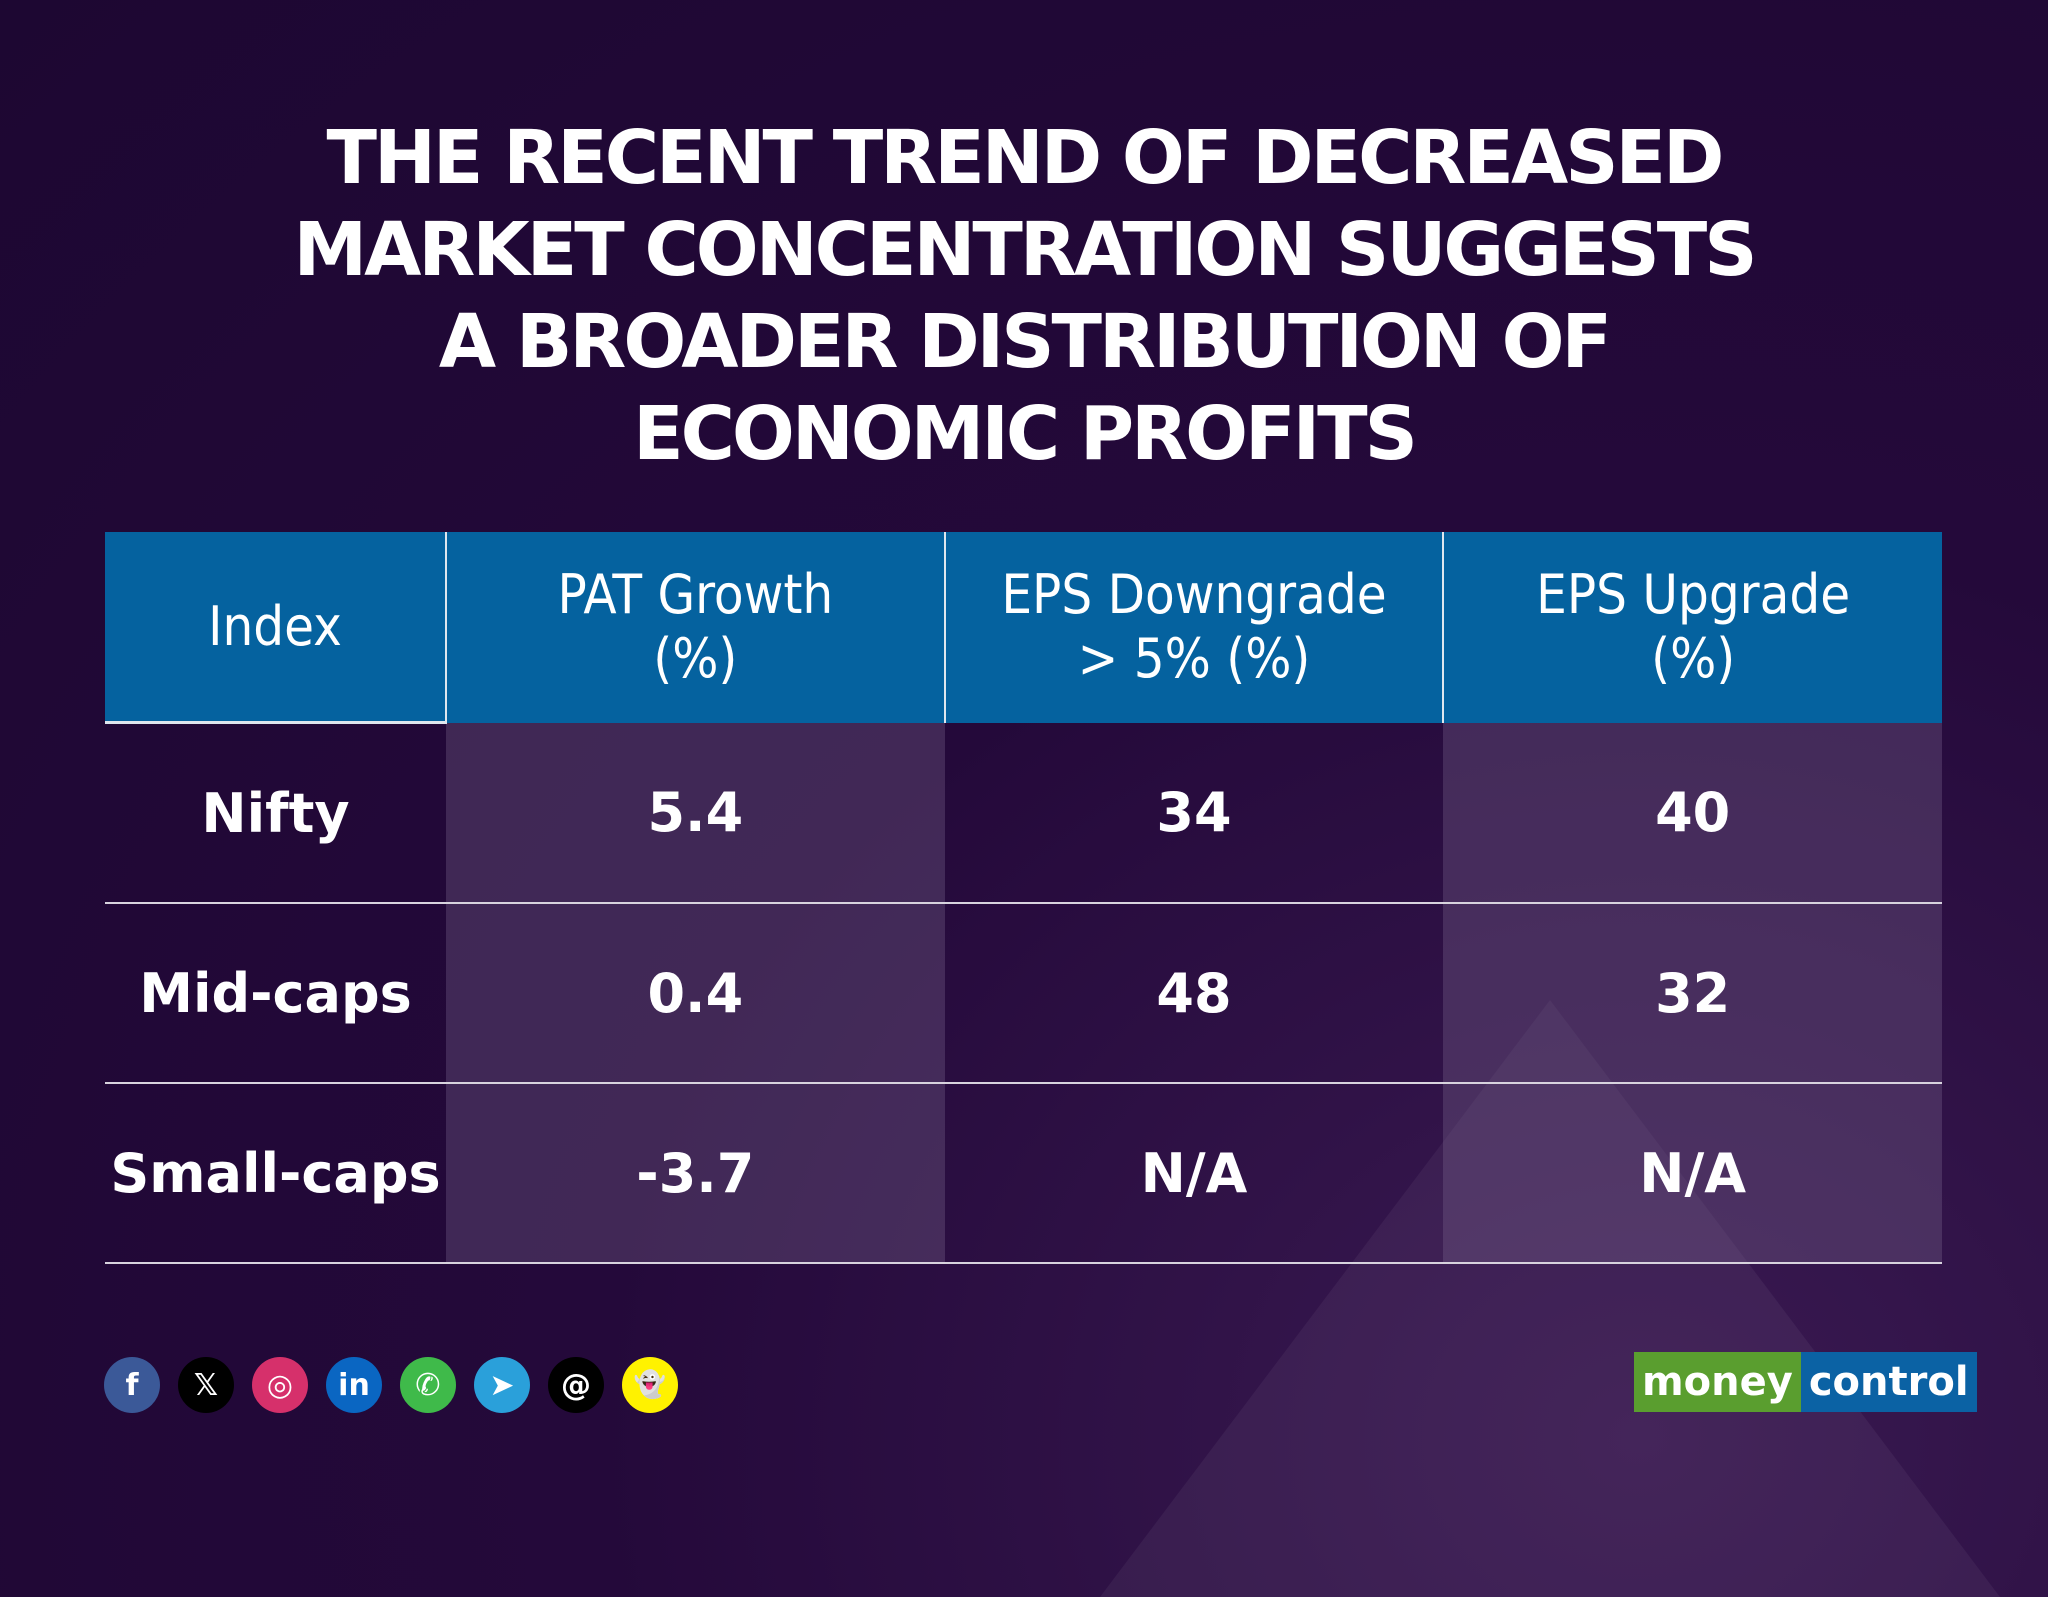 The height and width of the screenshot is (1597, 2048). What do you see at coordinates (1025, 250) in the screenshot?
I see `title-line: MARKET CONCENTRATION SUGGESTS` at bounding box center [1025, 250].